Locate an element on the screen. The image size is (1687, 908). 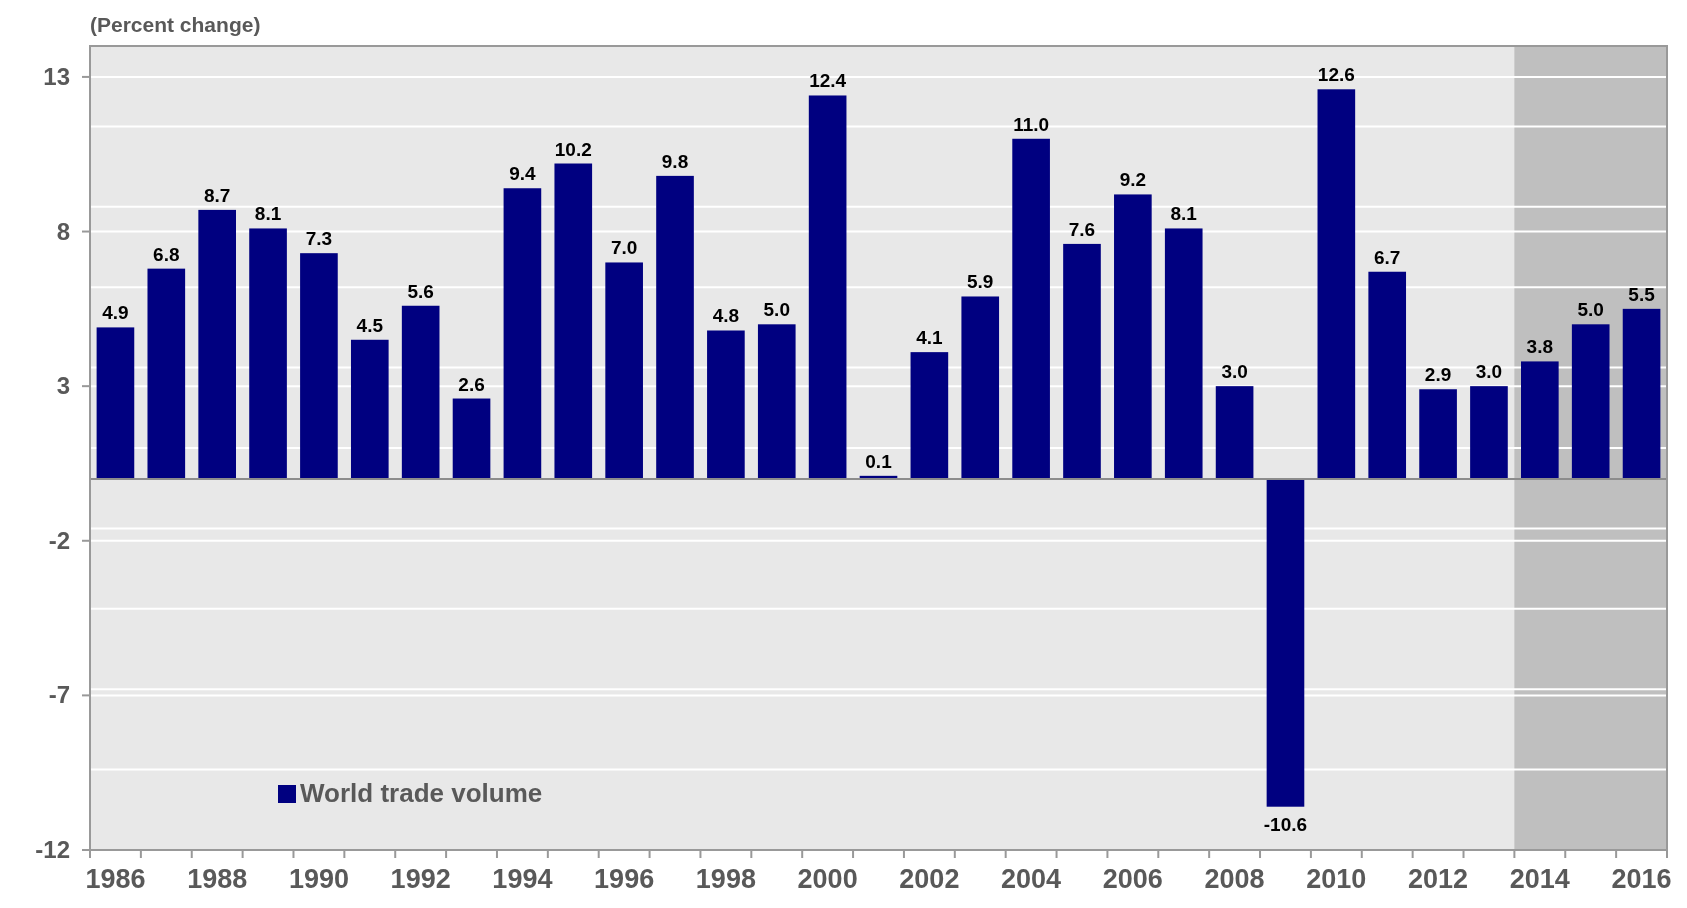
y-tick-label: 3 is located at coordinates (63, 386).